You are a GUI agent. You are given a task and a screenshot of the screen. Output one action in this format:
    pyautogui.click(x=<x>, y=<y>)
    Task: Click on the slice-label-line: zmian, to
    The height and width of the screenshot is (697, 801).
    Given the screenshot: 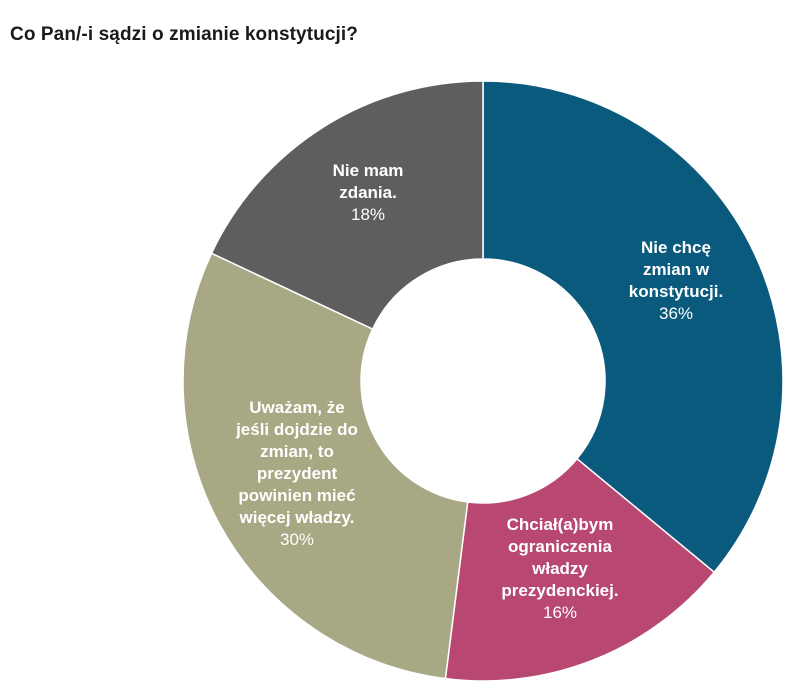 What is the action you would take?
    pyautogui.click(x=297, y=451)
    